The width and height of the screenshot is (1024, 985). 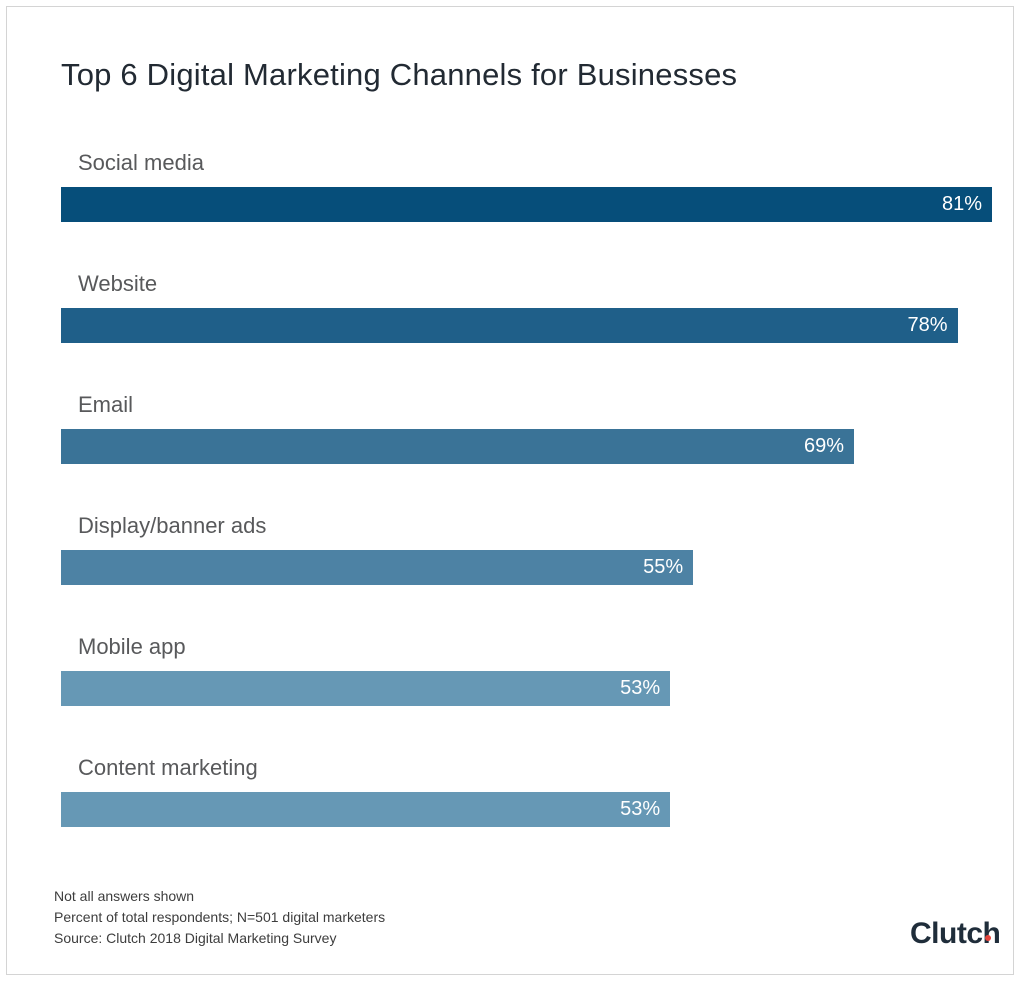 I want to click on logo-dot-icon, so click(x=988, y=938).